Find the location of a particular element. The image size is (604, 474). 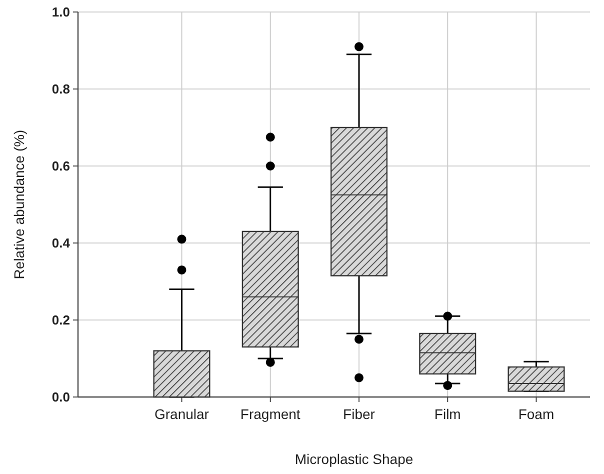

x-tick-label: Fiber is located at coordinates (359, 414).